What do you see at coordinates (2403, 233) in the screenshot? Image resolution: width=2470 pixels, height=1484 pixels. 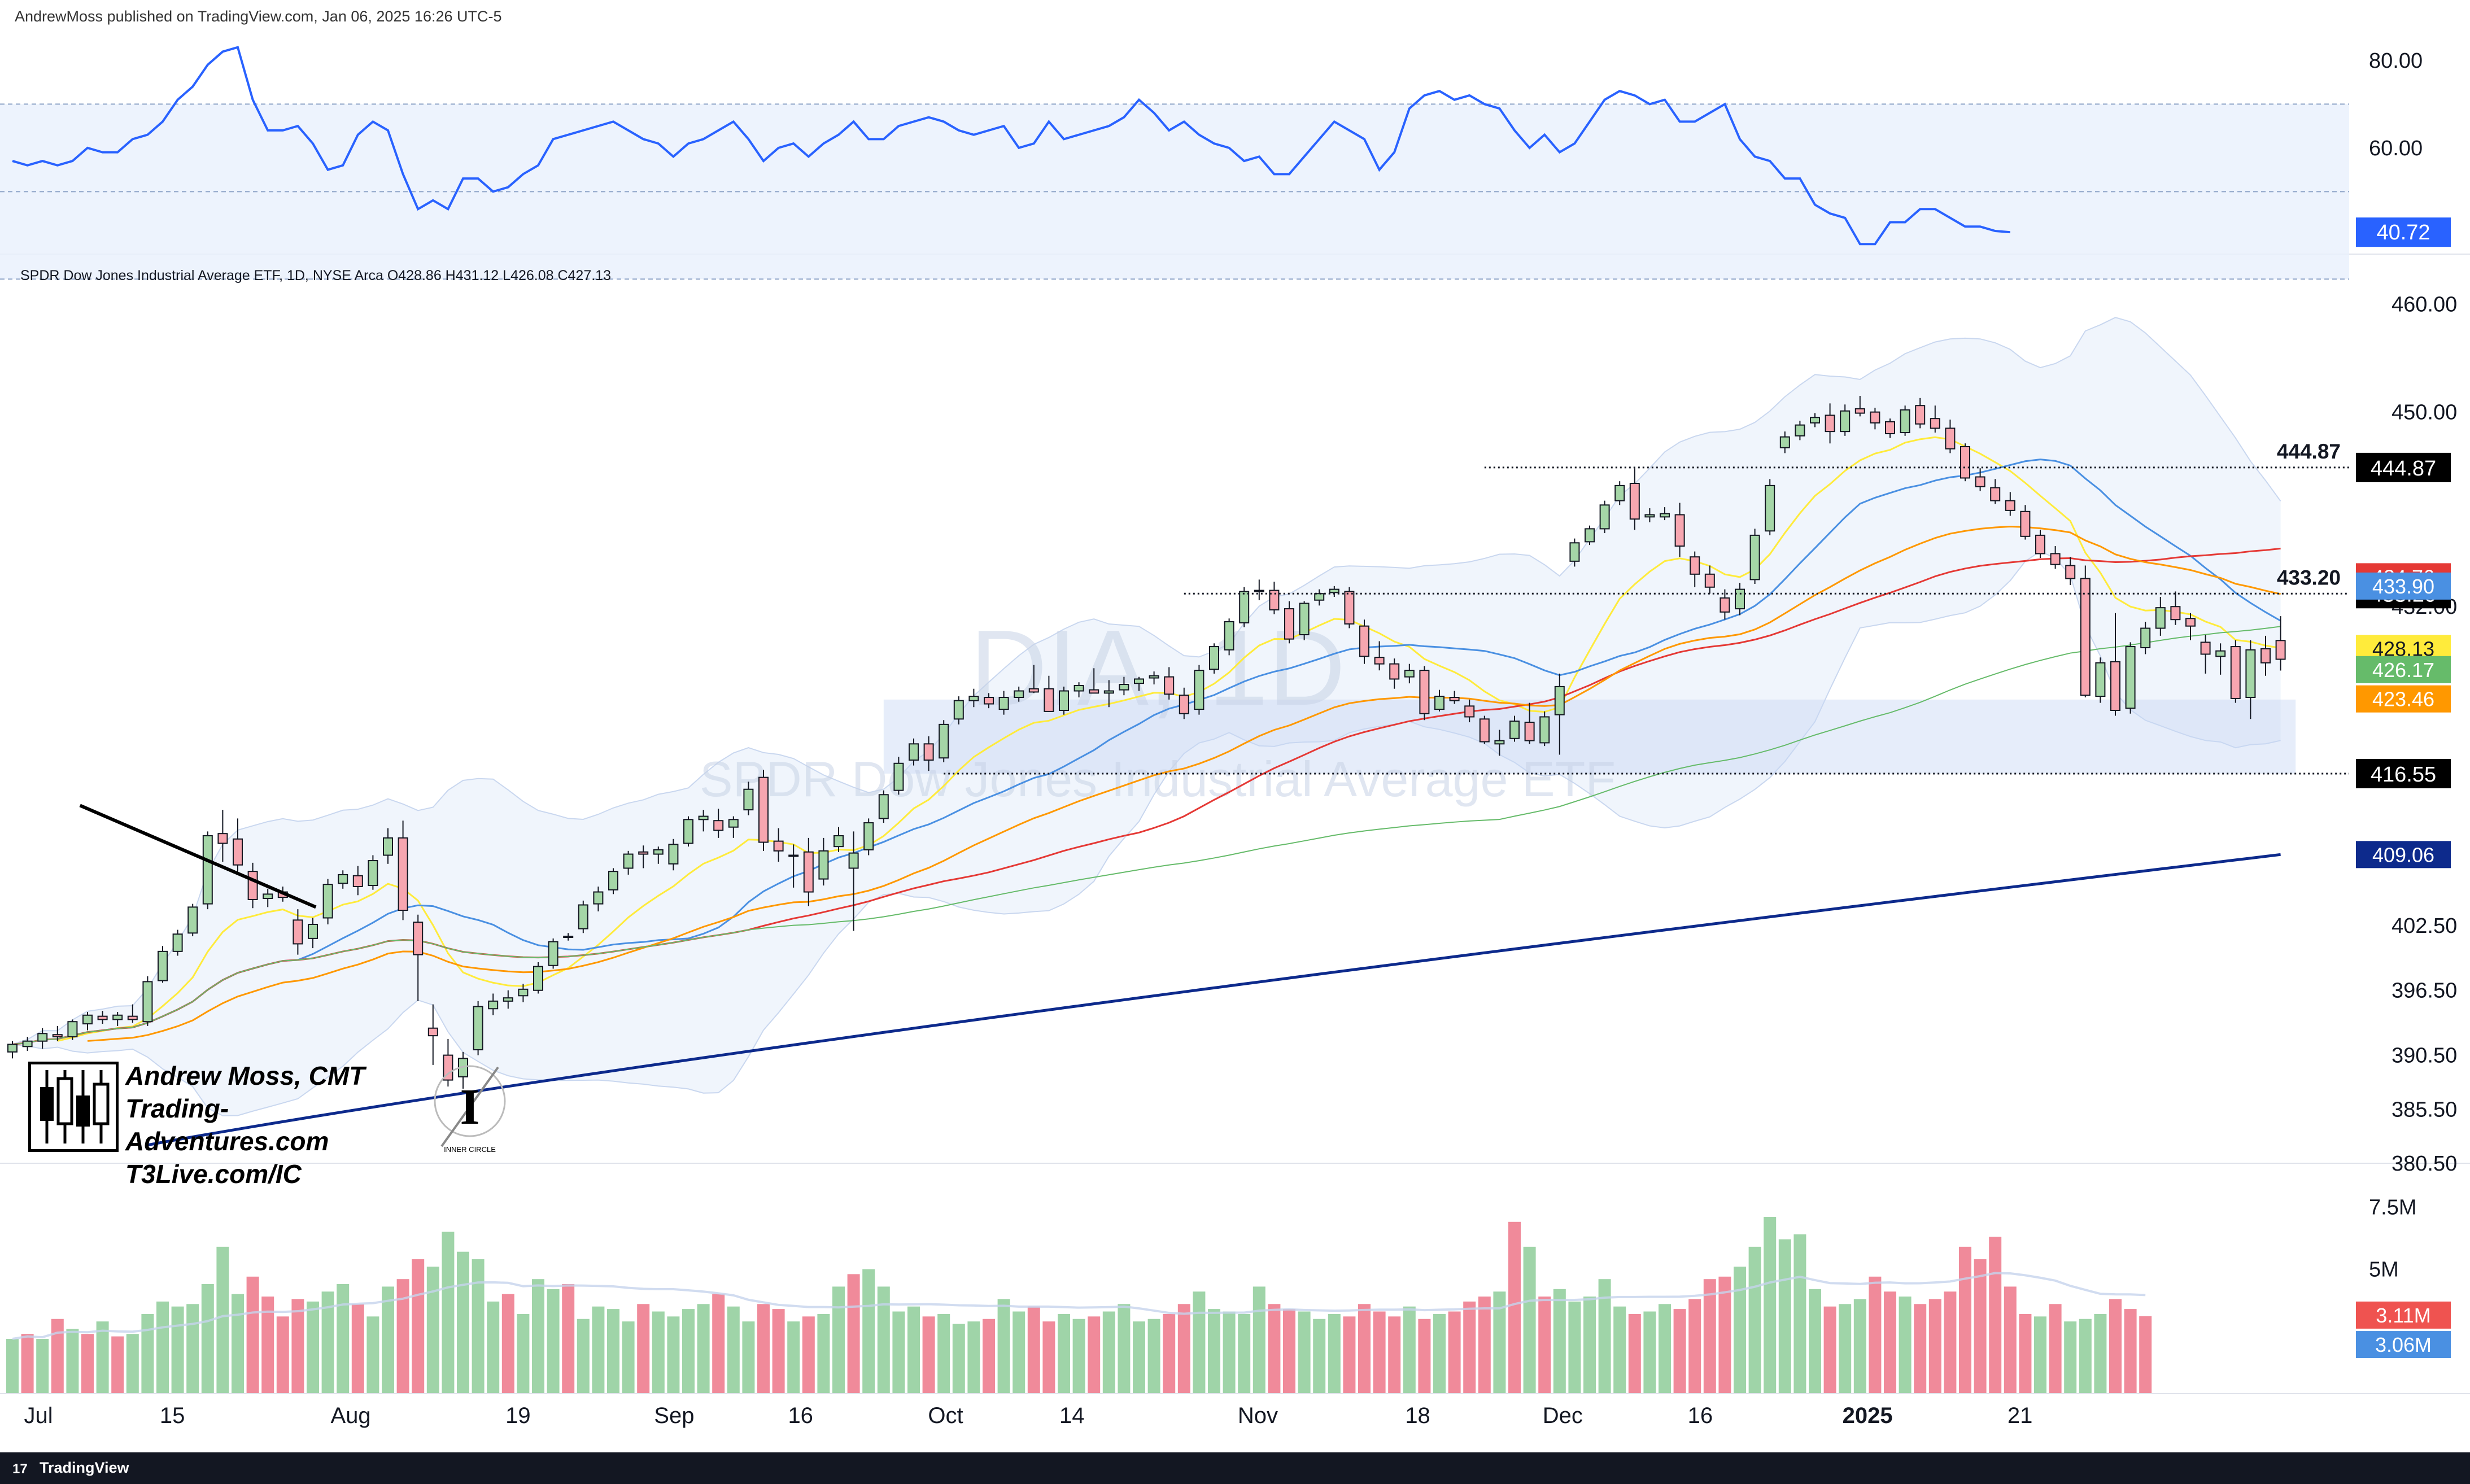 I see `rsi-value-label: 40.72` at bounding box center [2403, 233].